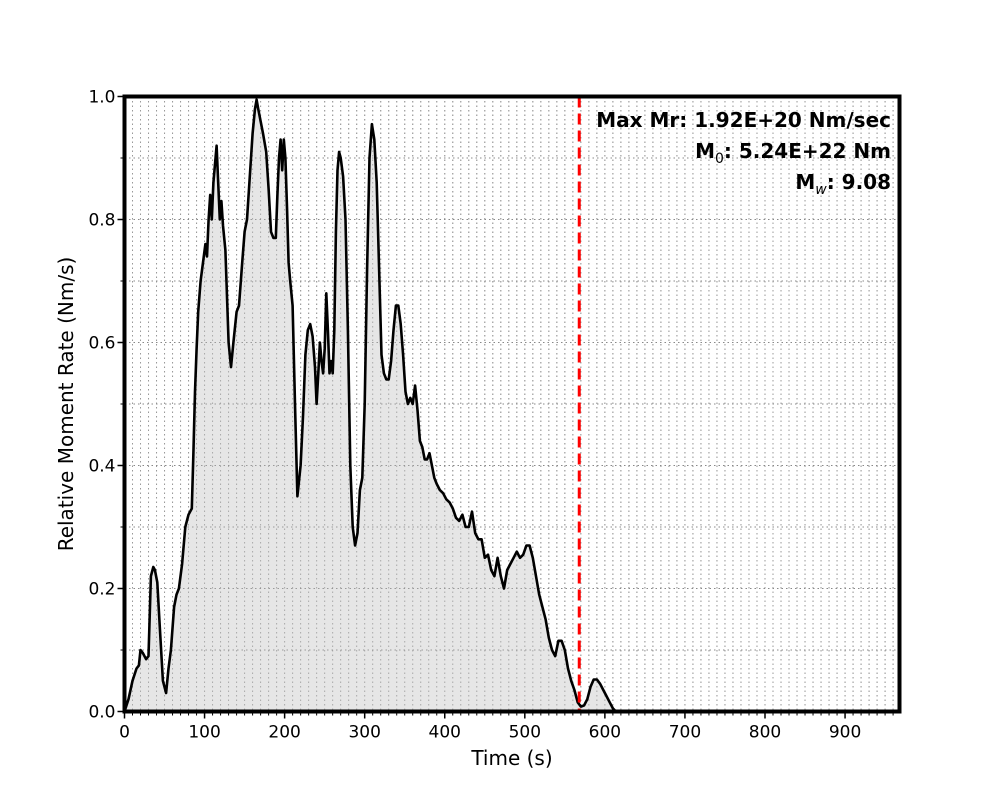 The width and height of the screenshot is (1000, 800). What do you see at coordinates (605, 733) in the screenshot?
I see `x-tick-label: 600` at bounding box center [605, 733].